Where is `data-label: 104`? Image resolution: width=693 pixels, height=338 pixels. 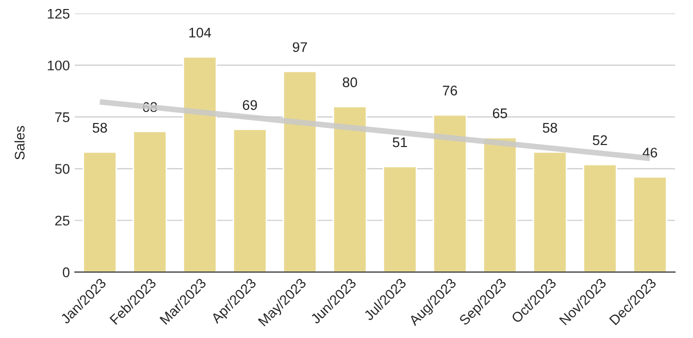
data-label: 104 is located at coordinates (200, 33).